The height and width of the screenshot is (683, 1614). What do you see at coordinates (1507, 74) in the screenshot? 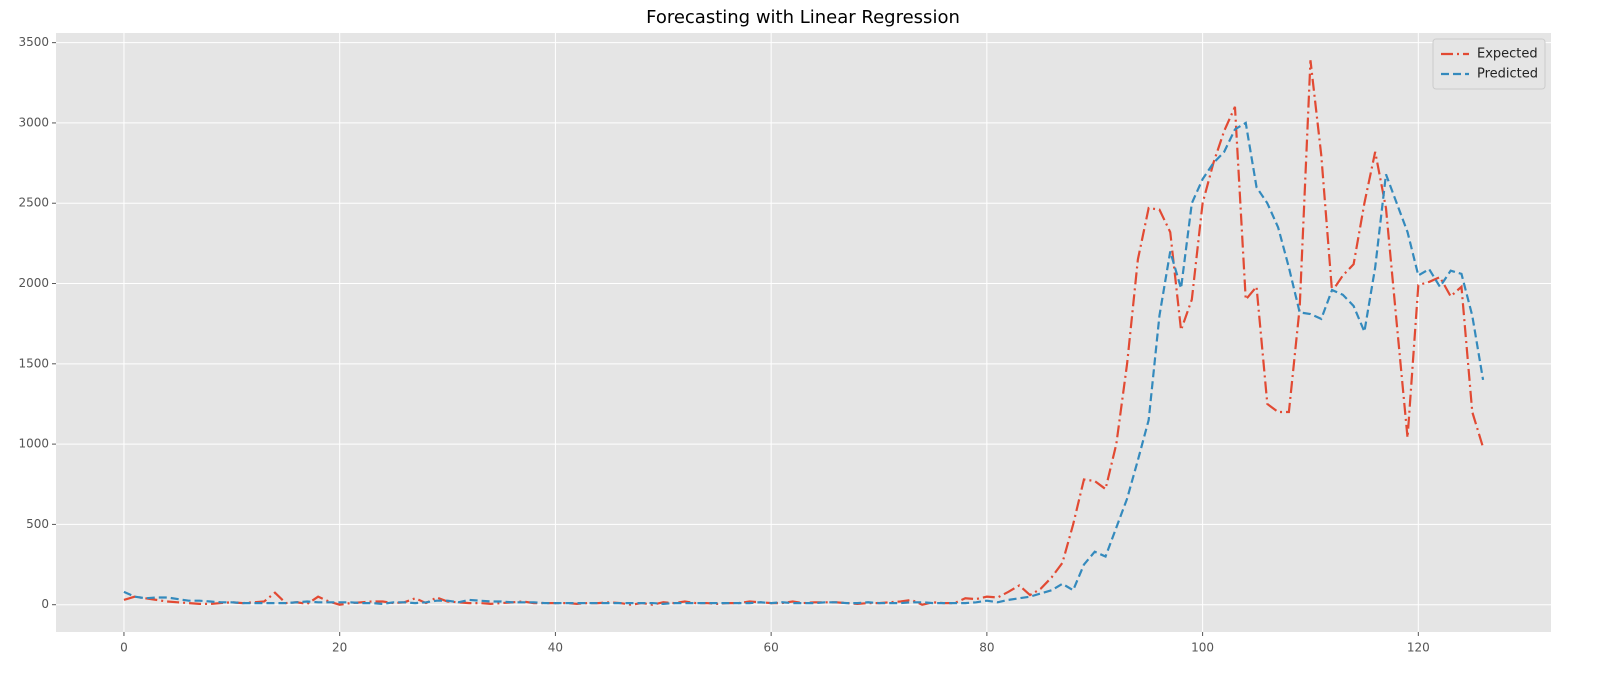
I see `legend-label: Predicted` at bounding box center [1507, 74].